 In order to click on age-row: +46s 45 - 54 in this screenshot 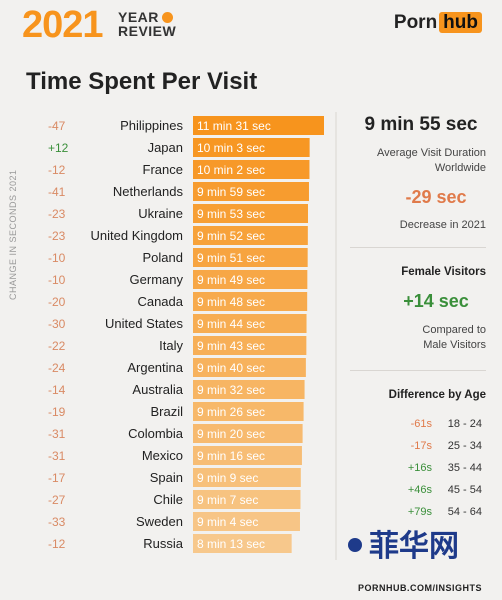, I will do `click(438, 490)`.